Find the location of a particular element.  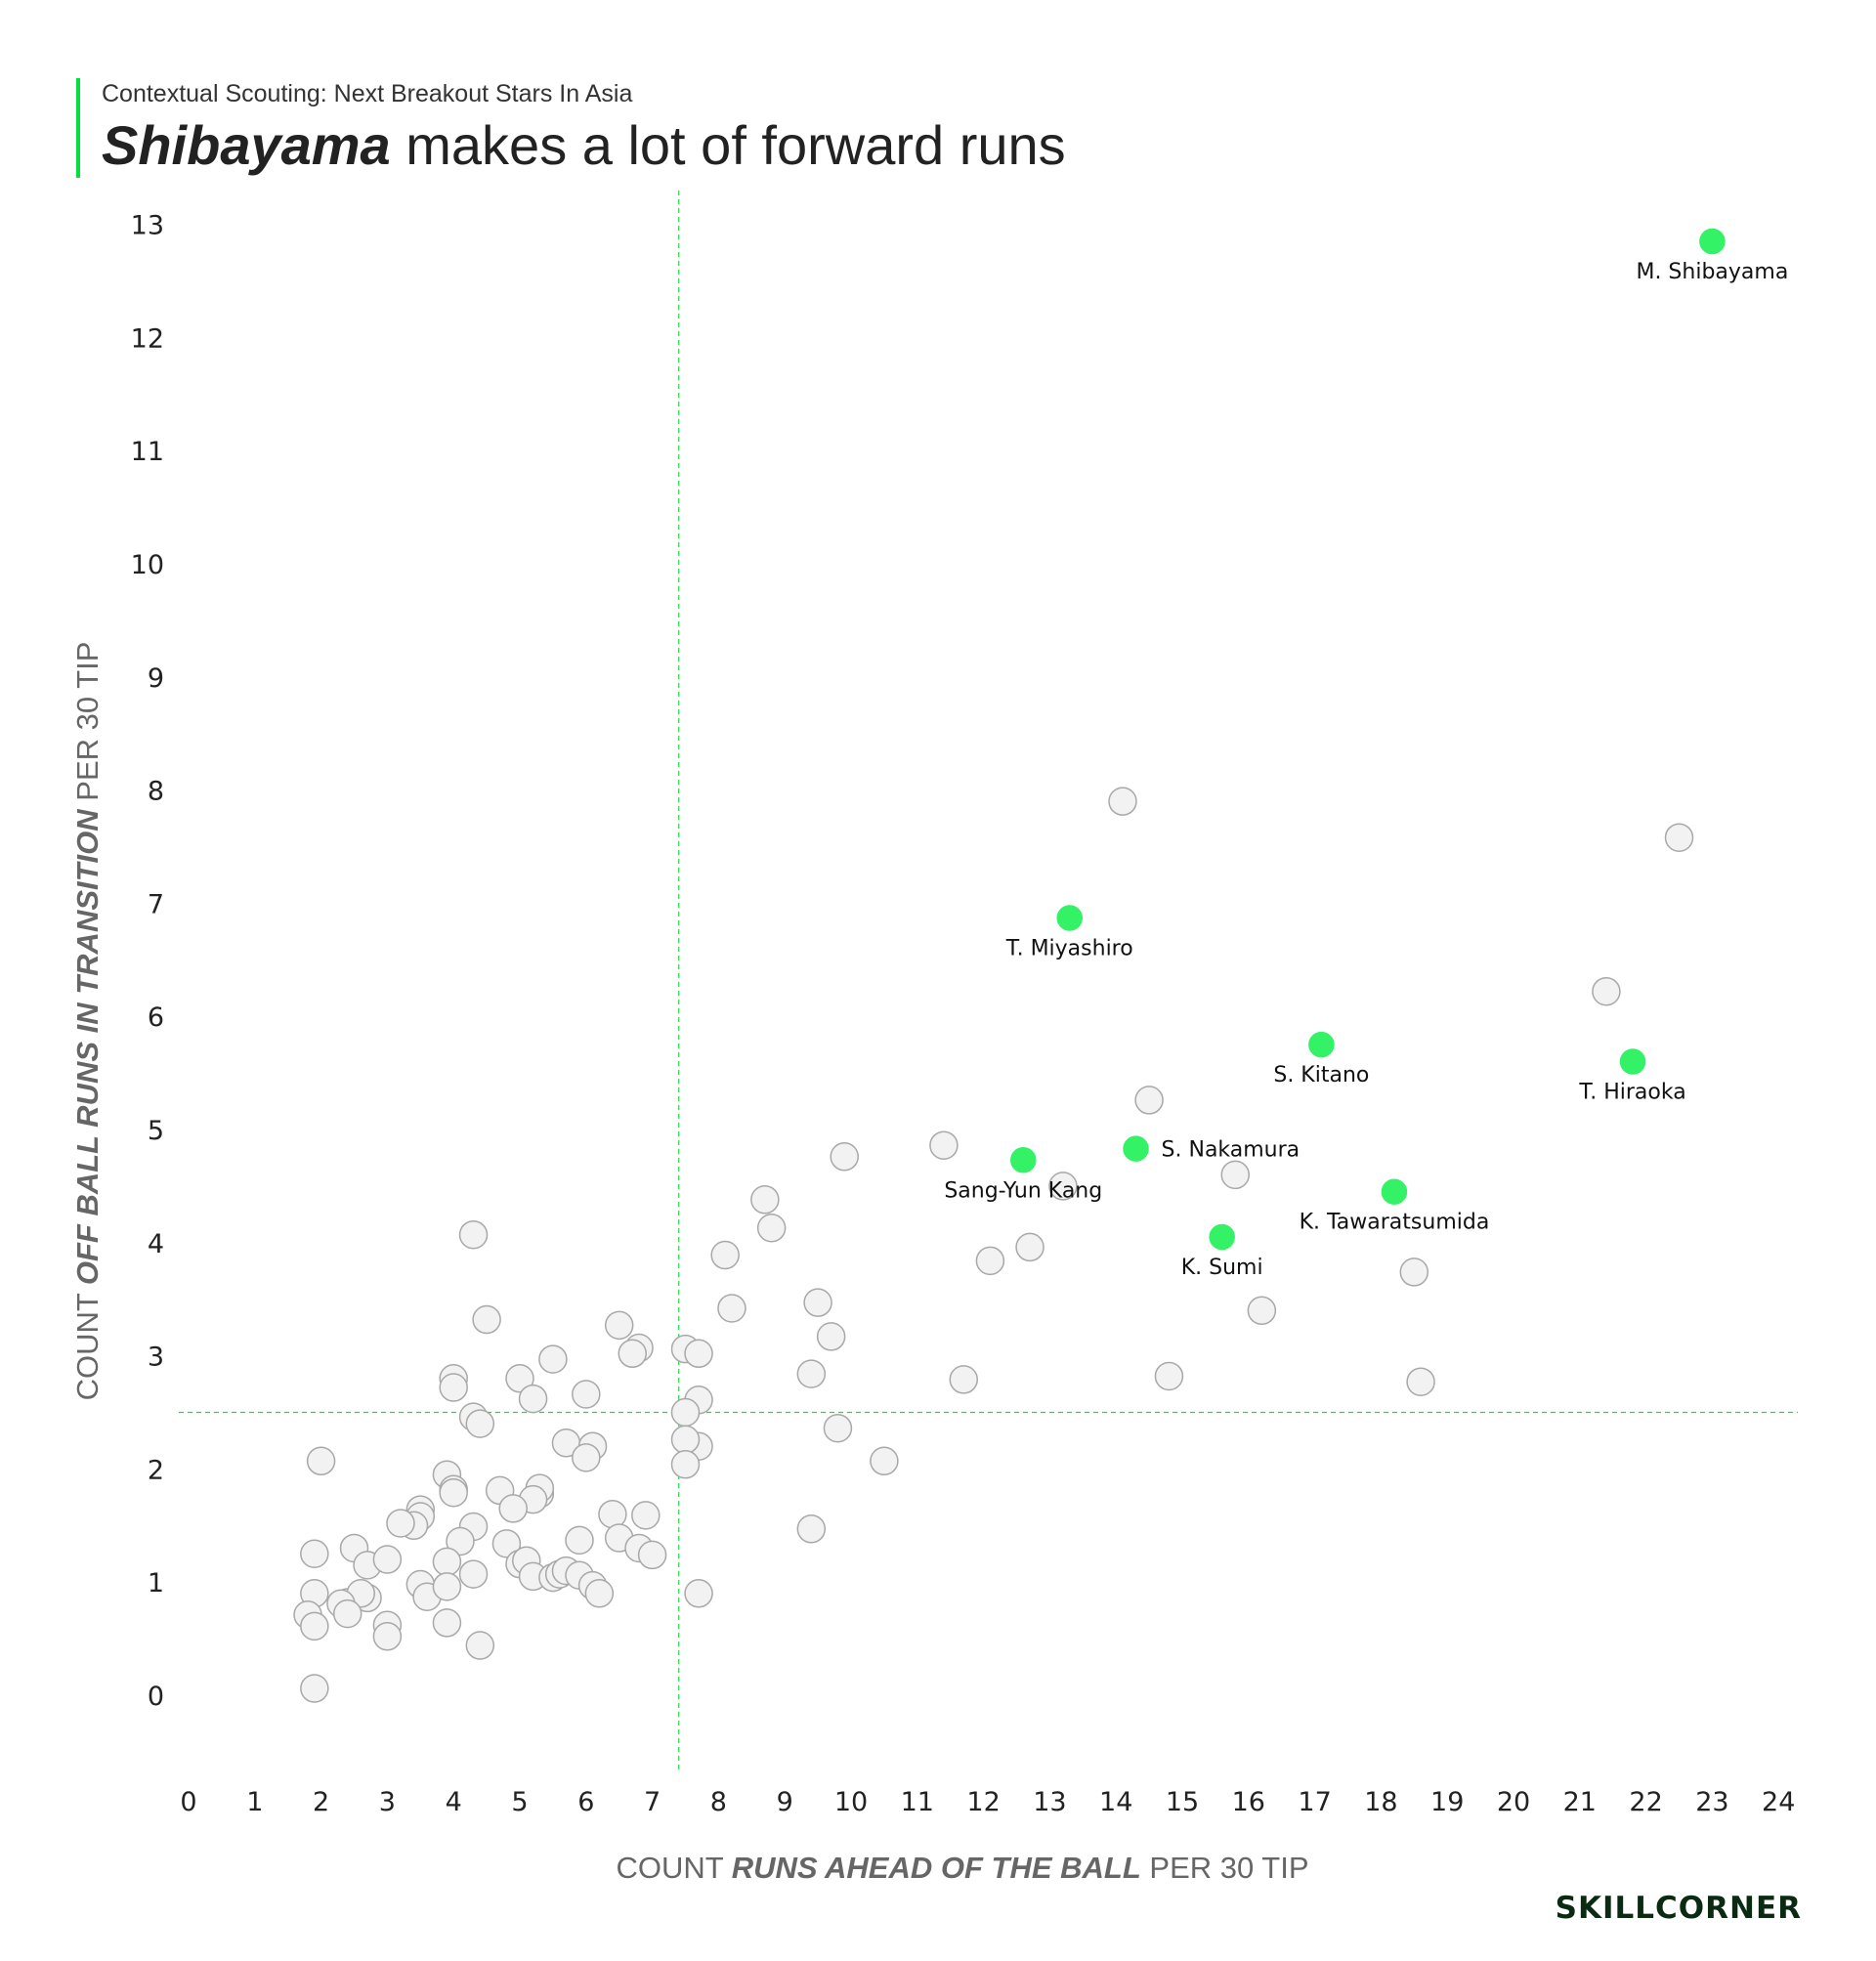

x-tick-label: 16 is located at coordinates (1248, 1802).